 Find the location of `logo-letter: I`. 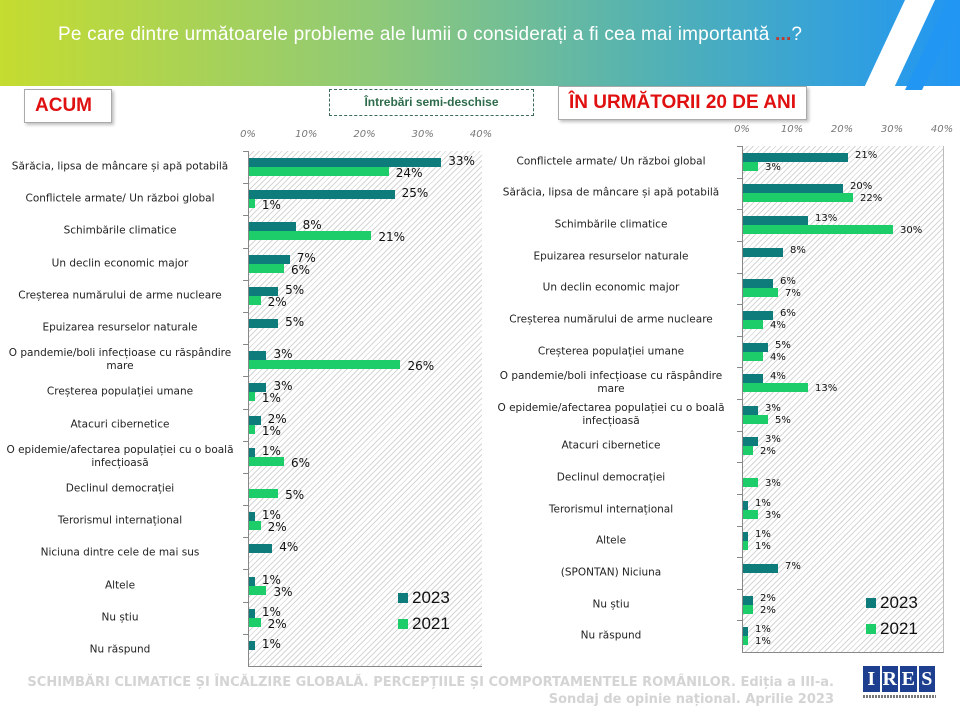

logo-letter: I is located at coordinates (871, 679).